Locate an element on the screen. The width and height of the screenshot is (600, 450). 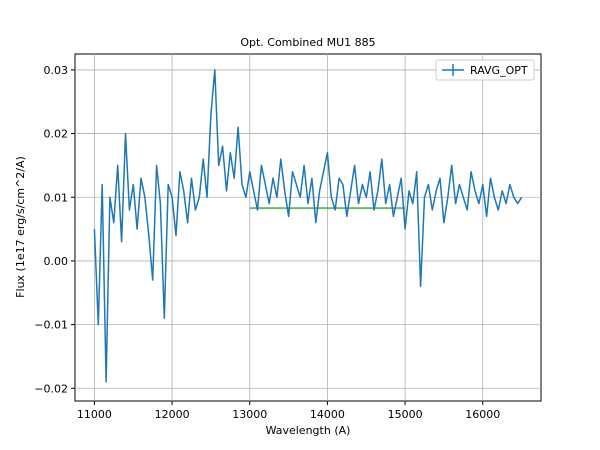
x-tick-label: 16000 is located at coordinates (482, 414).